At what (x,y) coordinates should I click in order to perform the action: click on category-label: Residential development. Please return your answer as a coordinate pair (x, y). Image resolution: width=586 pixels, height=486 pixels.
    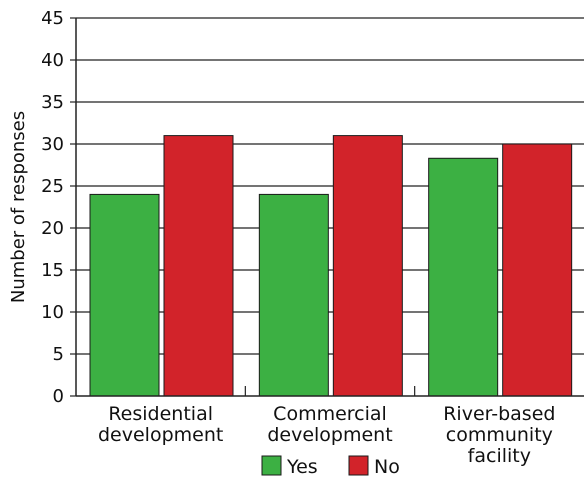
    Looking at the image, I should click on (160, 424).